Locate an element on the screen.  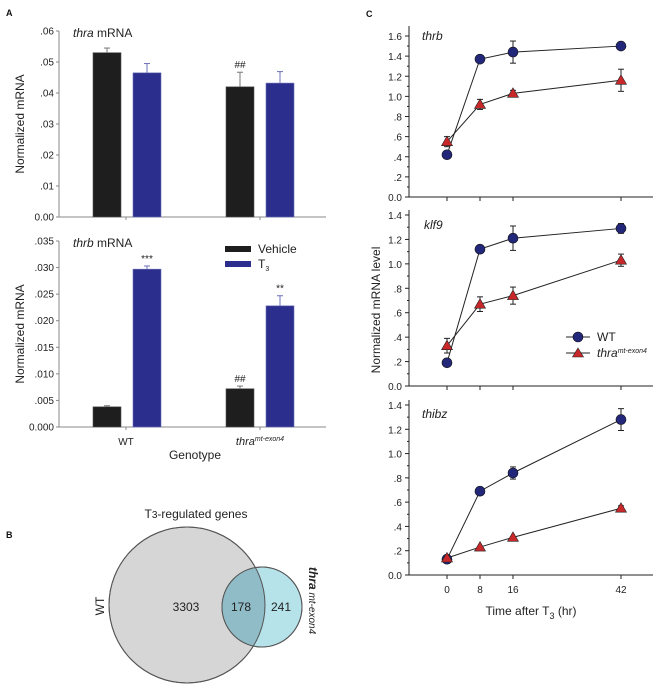
y-tick-label: .035 is located at coordinates (45, 242).